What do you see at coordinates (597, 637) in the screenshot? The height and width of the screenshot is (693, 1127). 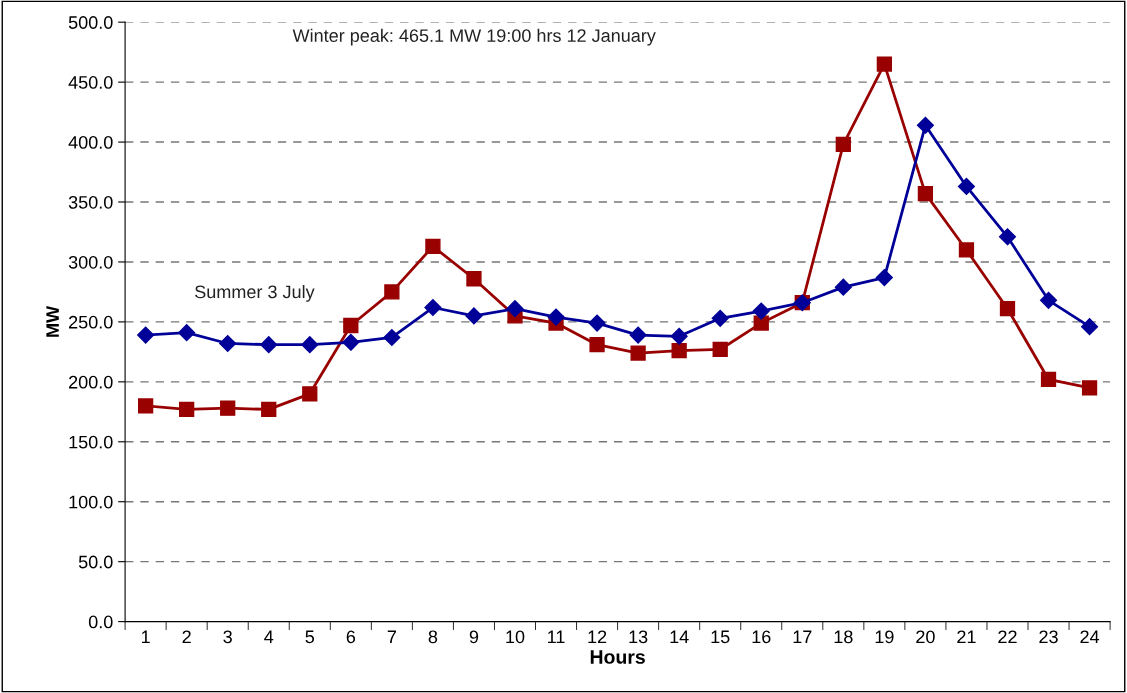 I see `x-tick-label: 12` at bounding box center [597, 637].